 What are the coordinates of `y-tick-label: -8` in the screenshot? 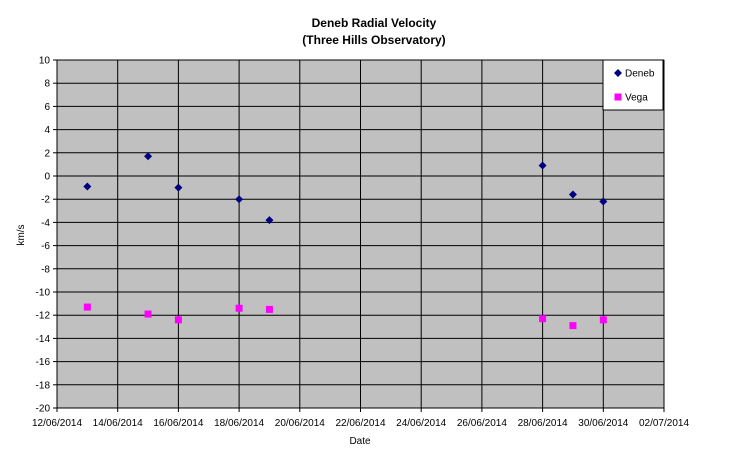 It's located at (45, 269).